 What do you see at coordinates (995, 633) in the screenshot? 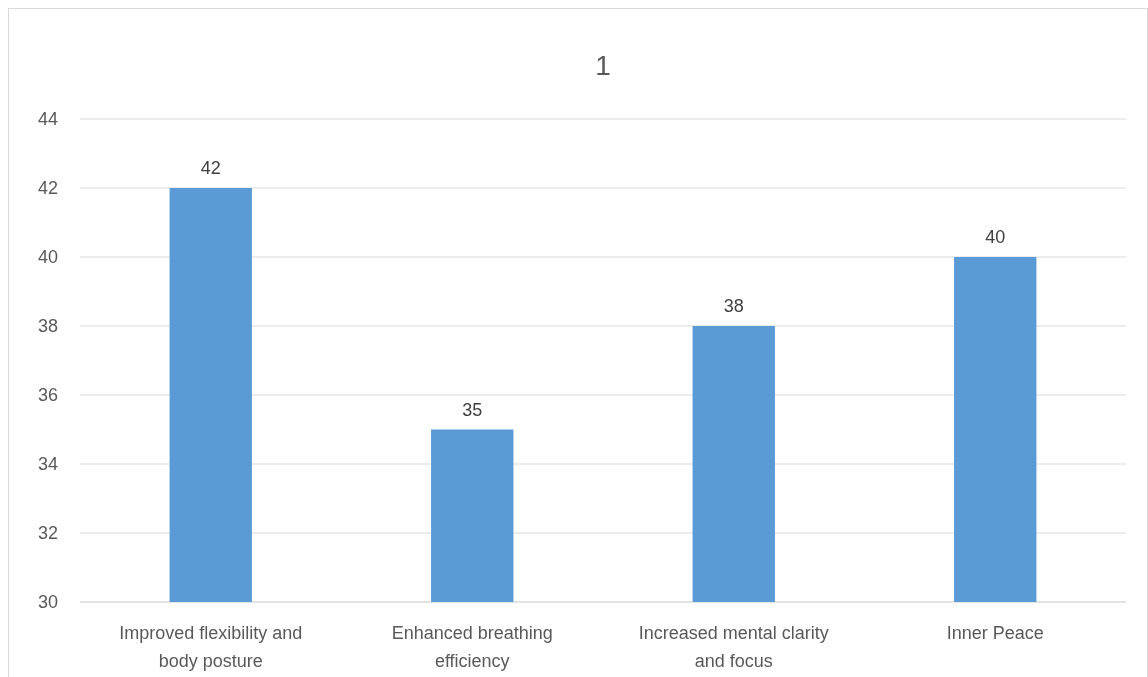
I see `x-tick-label: Inner Peace` at bounding box center [995, 633].